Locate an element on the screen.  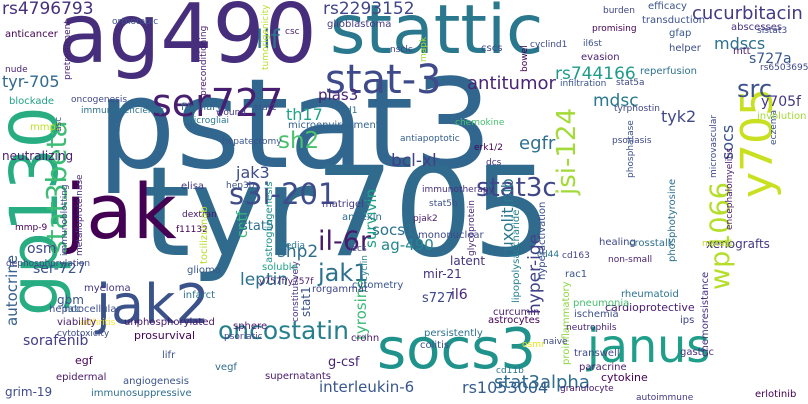
word-cloud-term: microenvironment is located at coordinates (334, 125).